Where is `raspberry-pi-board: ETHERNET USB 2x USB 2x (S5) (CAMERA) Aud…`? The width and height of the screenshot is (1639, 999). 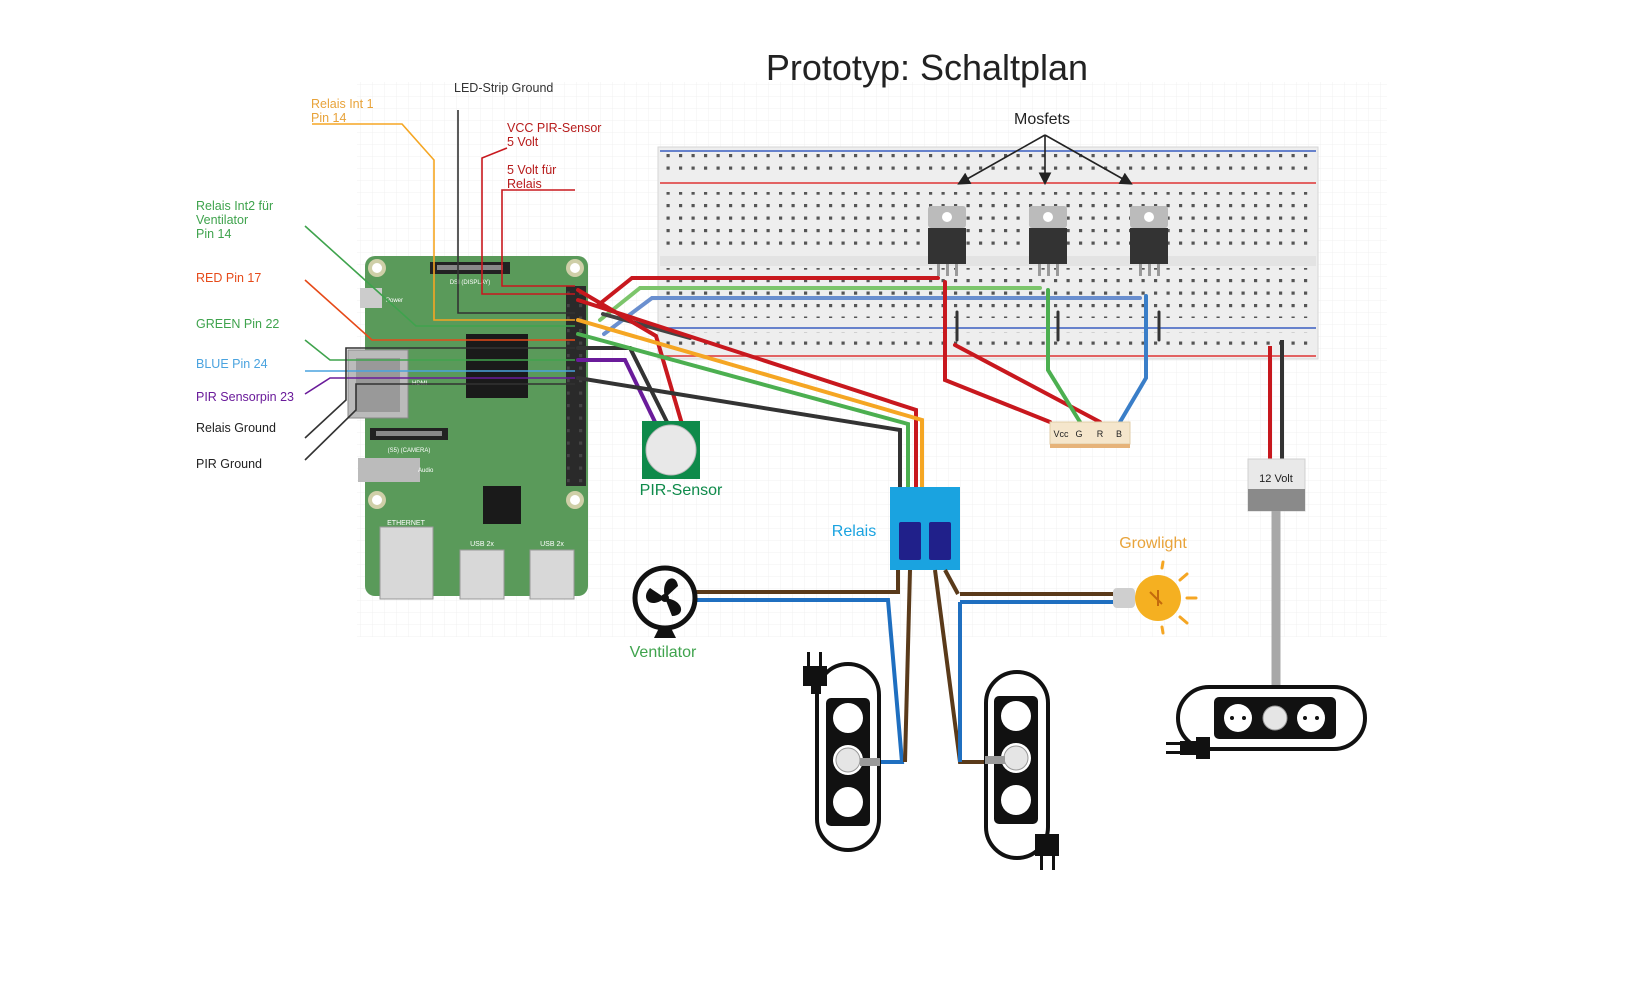 raspberry-pi-board: ETHERNET USB 2x USB 2x (S5) (CAMERA) Aud… is located at coordinates (467, 428).